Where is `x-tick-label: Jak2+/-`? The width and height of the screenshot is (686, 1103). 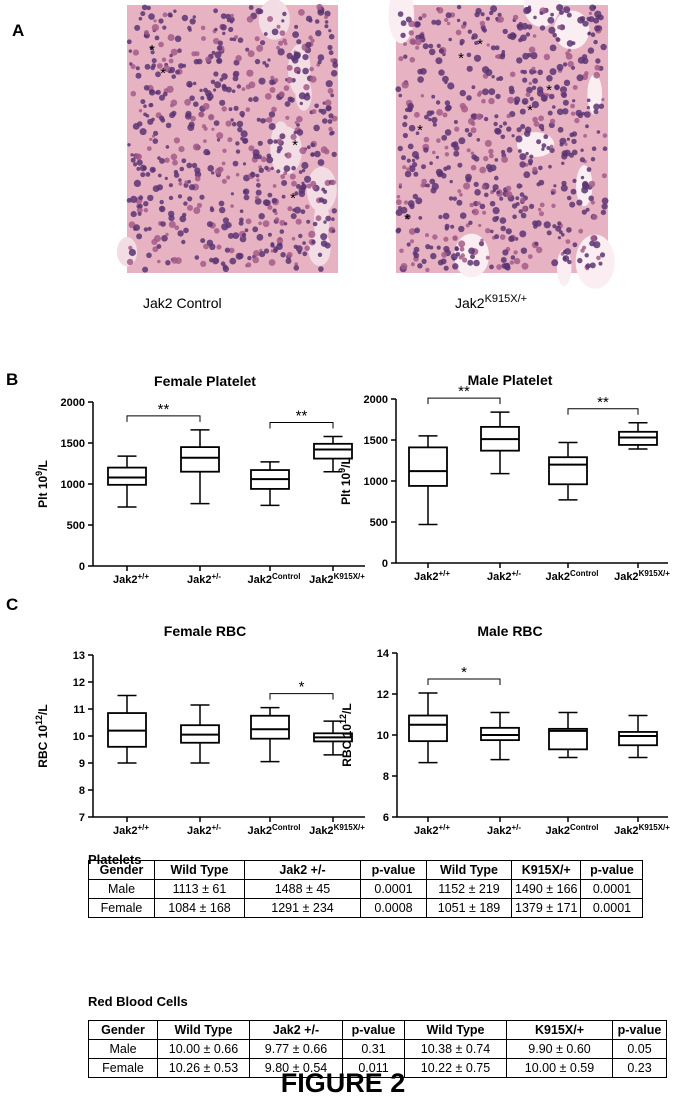 x-tick-label: Jak2+/- is located at coordinates (504, 830).